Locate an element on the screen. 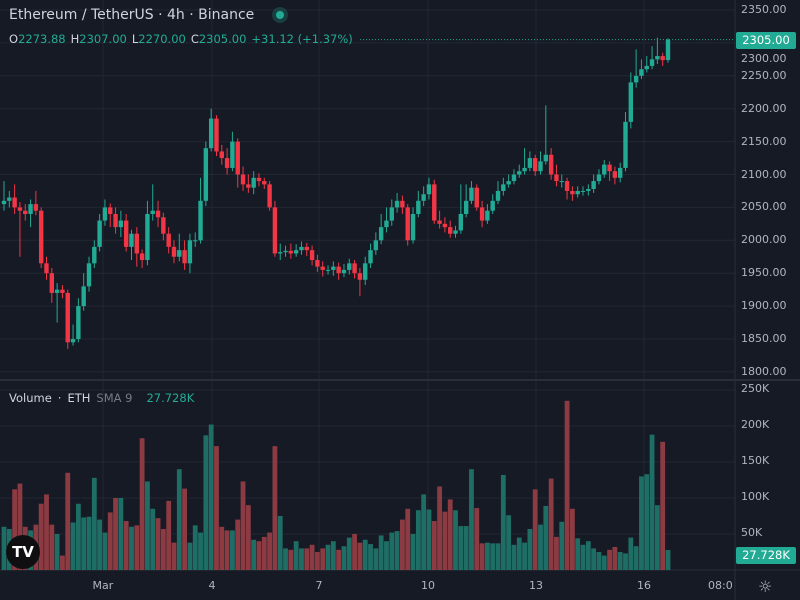 The height and width of the screenshot is (600, 800). time-tick-label: 10 is located at coordinates (428, 585).